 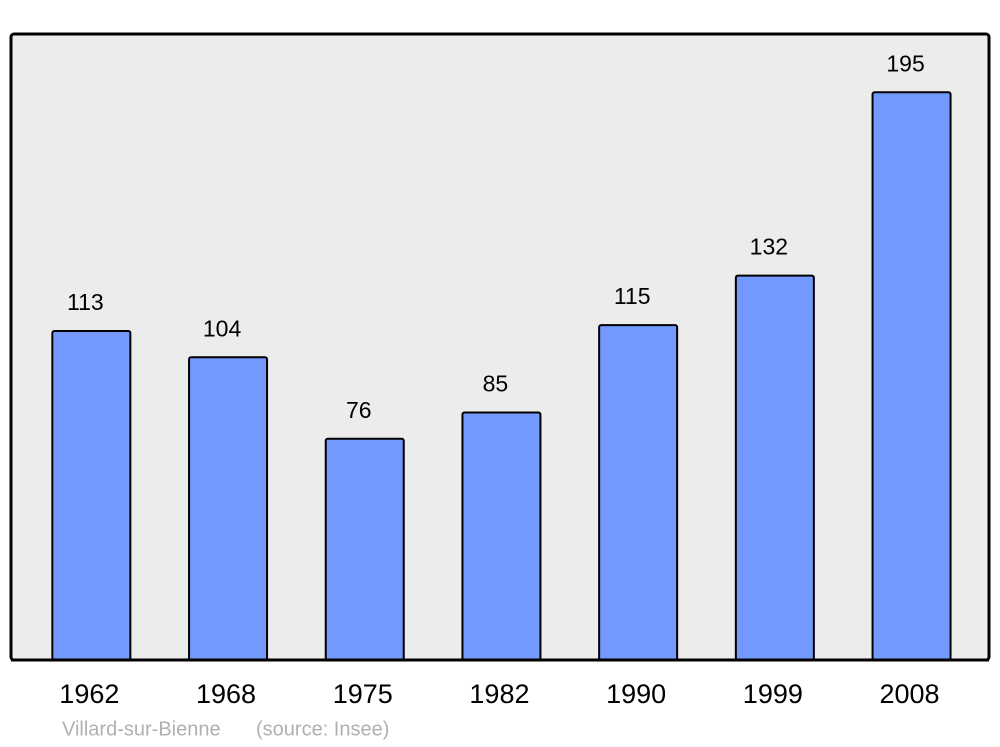 I want to click on data-label: 113, so click(x=85, y=302).